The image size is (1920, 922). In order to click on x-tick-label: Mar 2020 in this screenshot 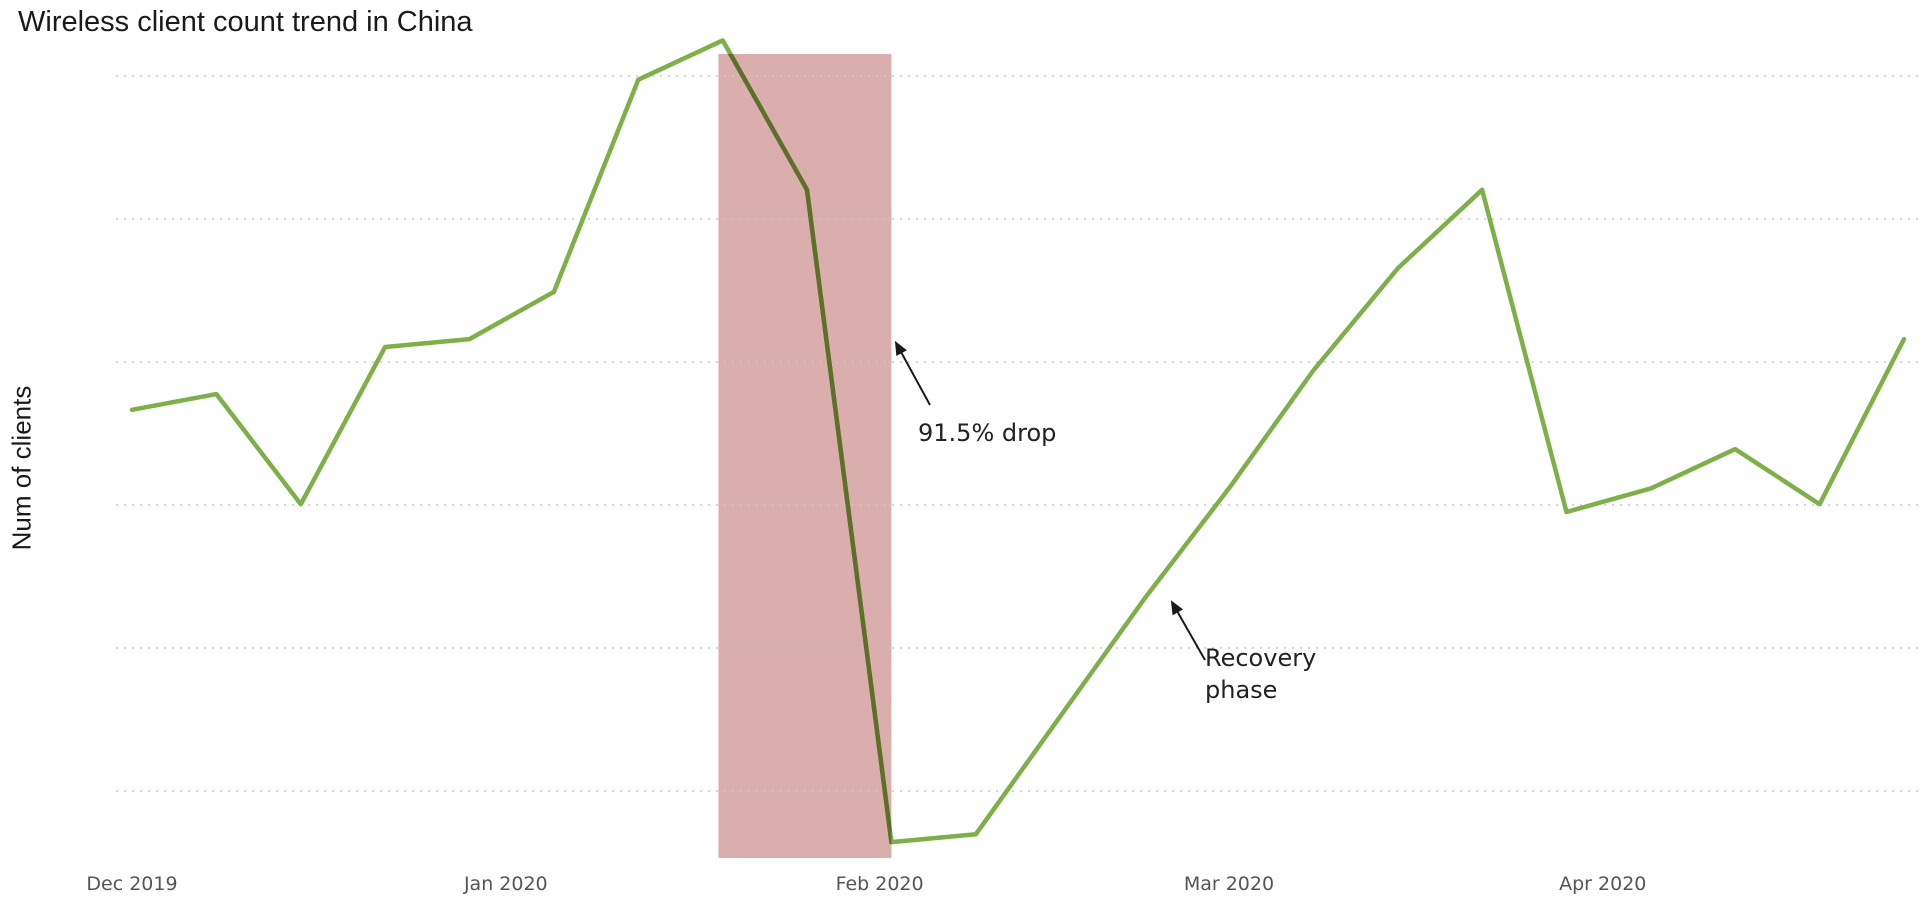, I will do `click(1229, 884)`.